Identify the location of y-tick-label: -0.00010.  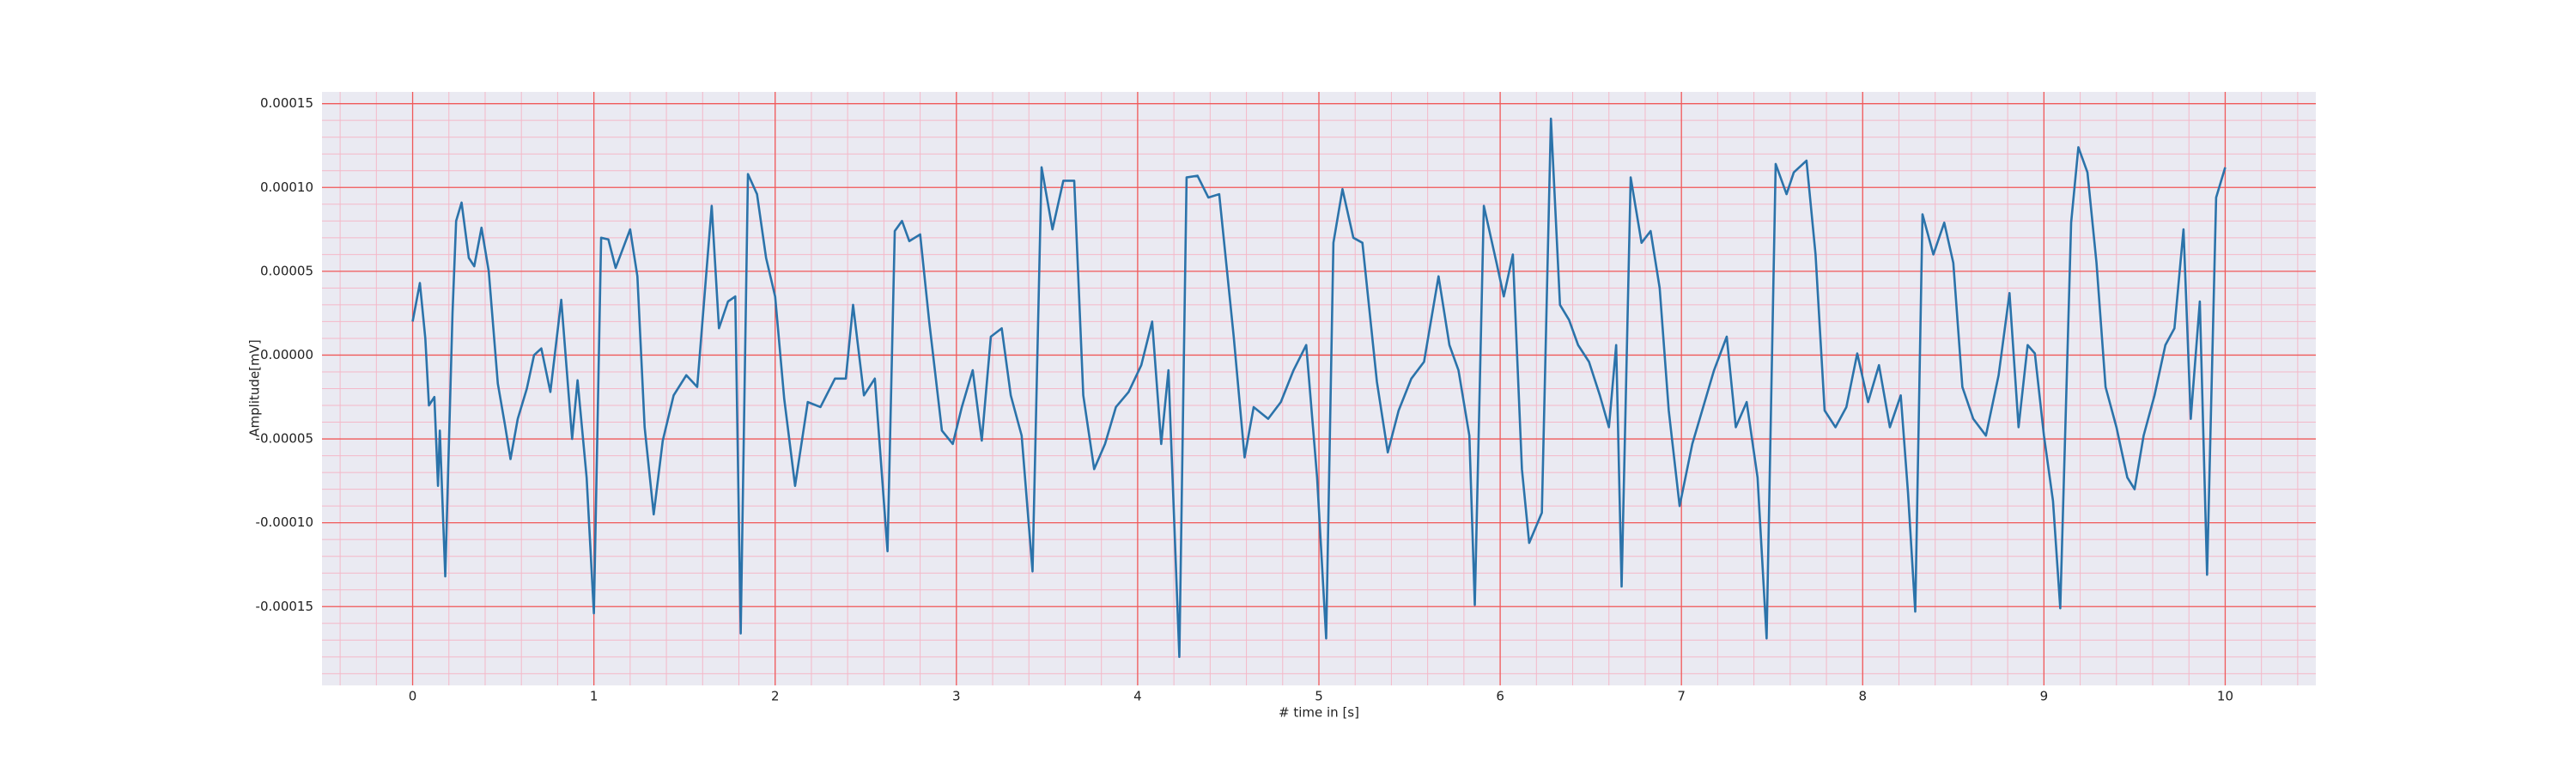
(284, 522).